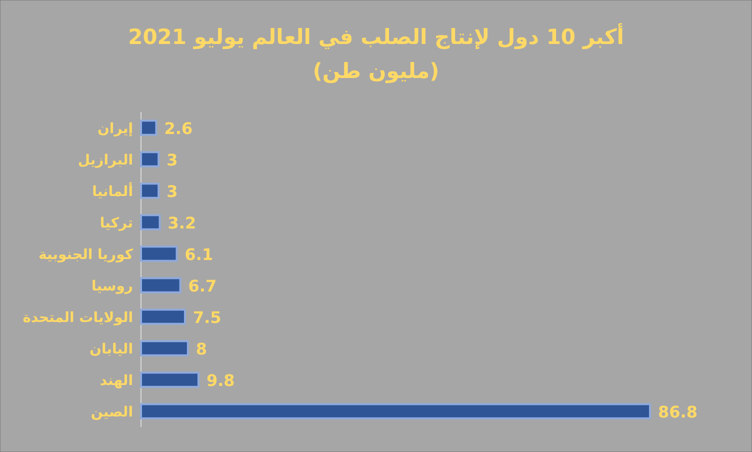 The image size is (752, 452). Describe the element at coordinates (111, 412) in the screenshot. I see `y-tick-label: الصين` at that location.